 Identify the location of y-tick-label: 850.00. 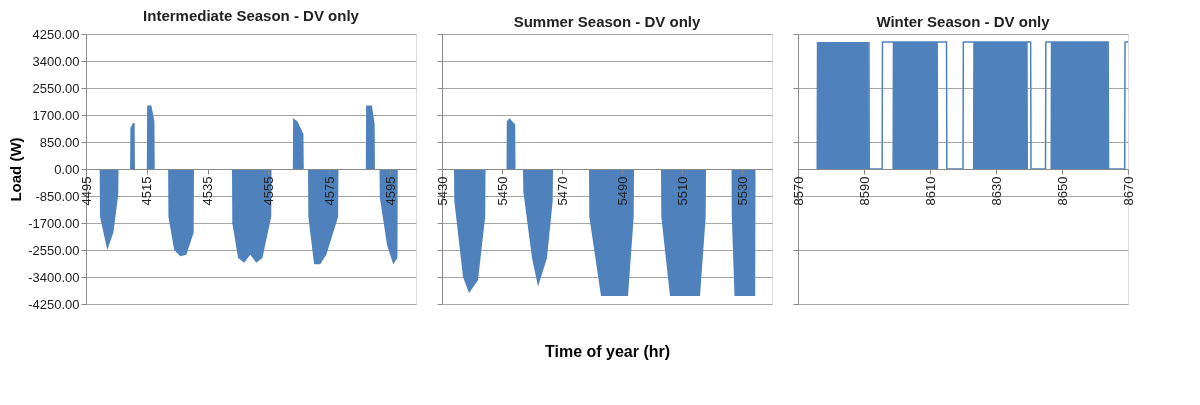
(59, 142).